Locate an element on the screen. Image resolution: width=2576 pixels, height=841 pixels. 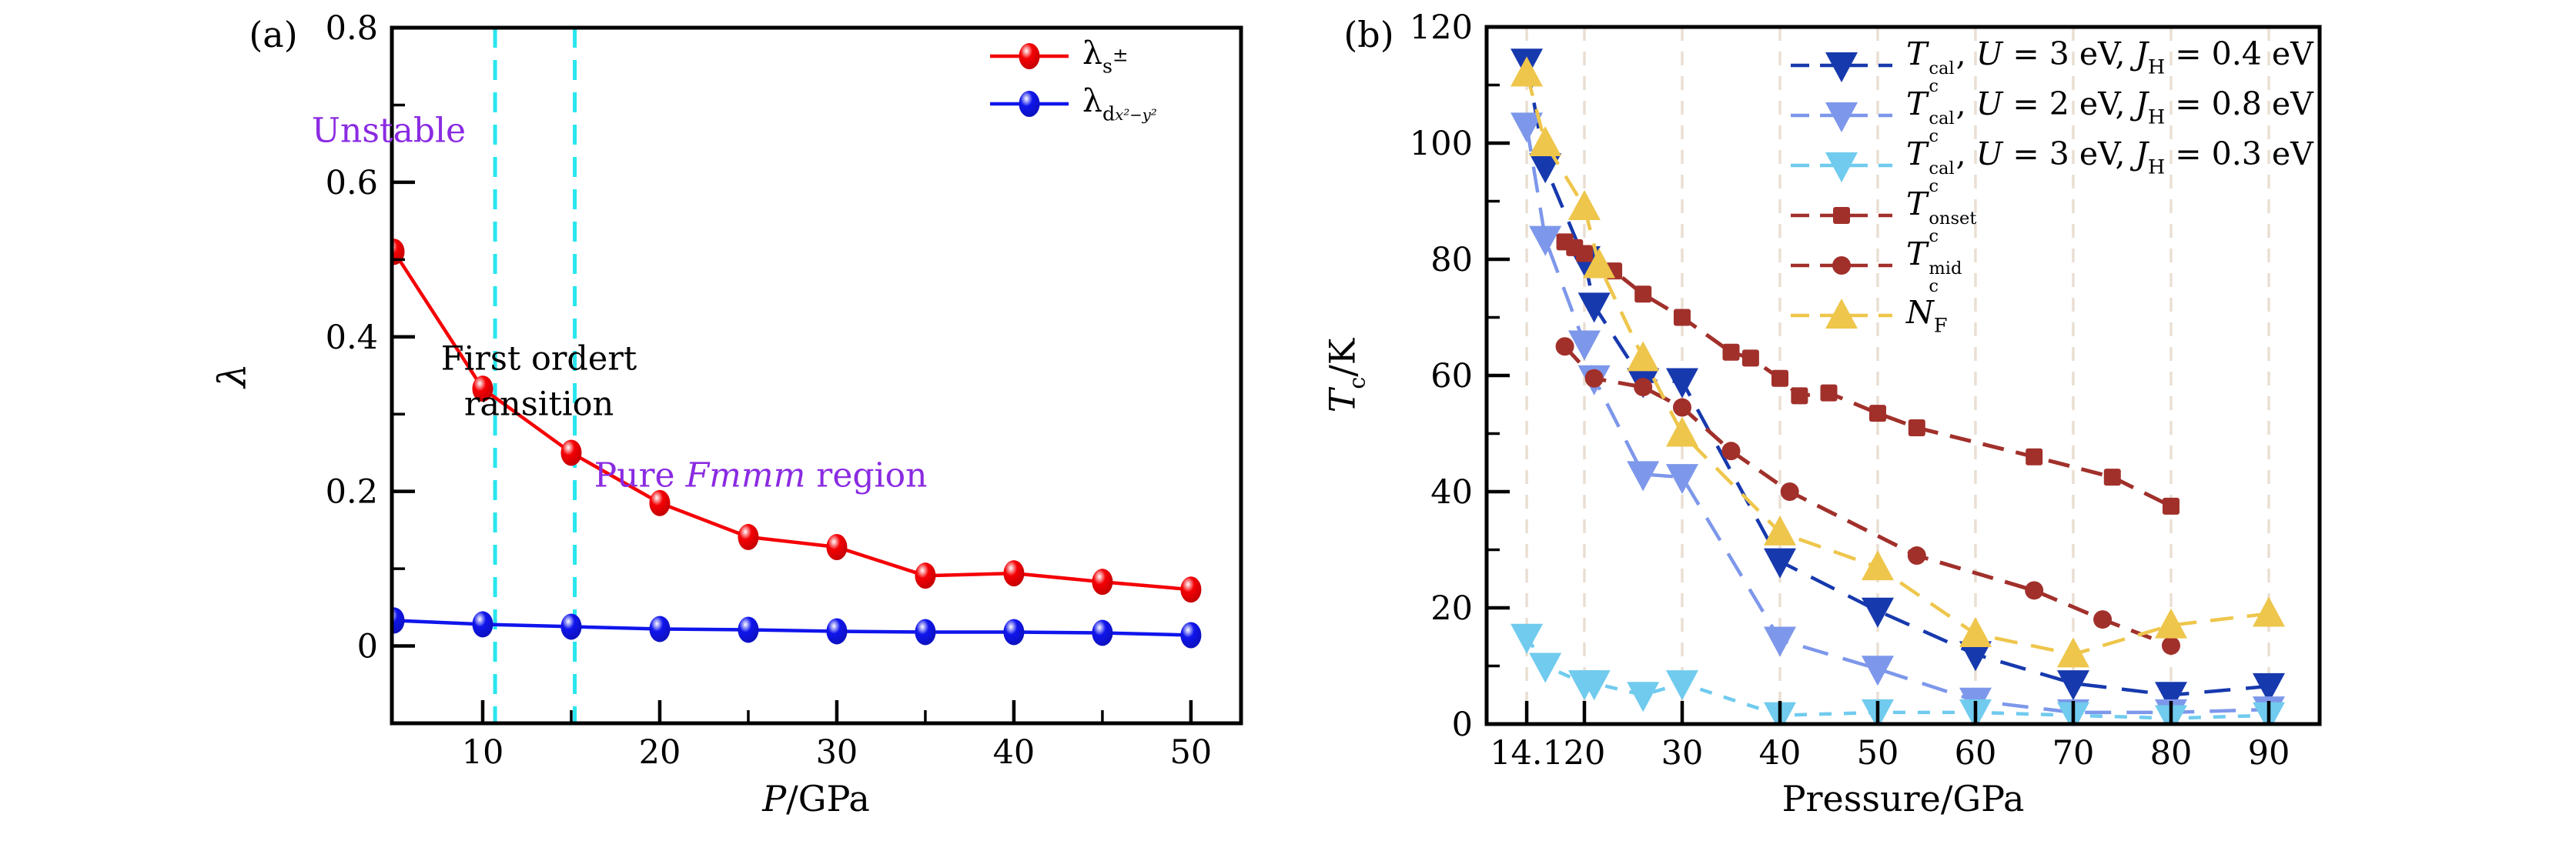
y-tick-label: 120 is located at coordinates (1442, 28).